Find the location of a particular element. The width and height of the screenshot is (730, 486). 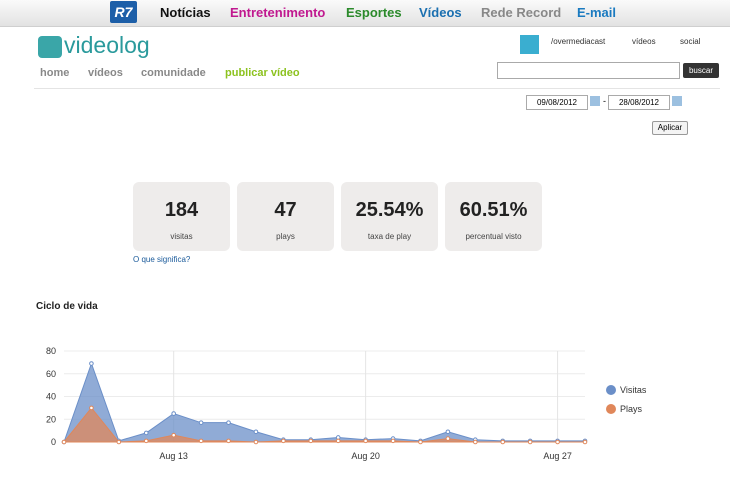

divider is located at coordinates (377, 88).